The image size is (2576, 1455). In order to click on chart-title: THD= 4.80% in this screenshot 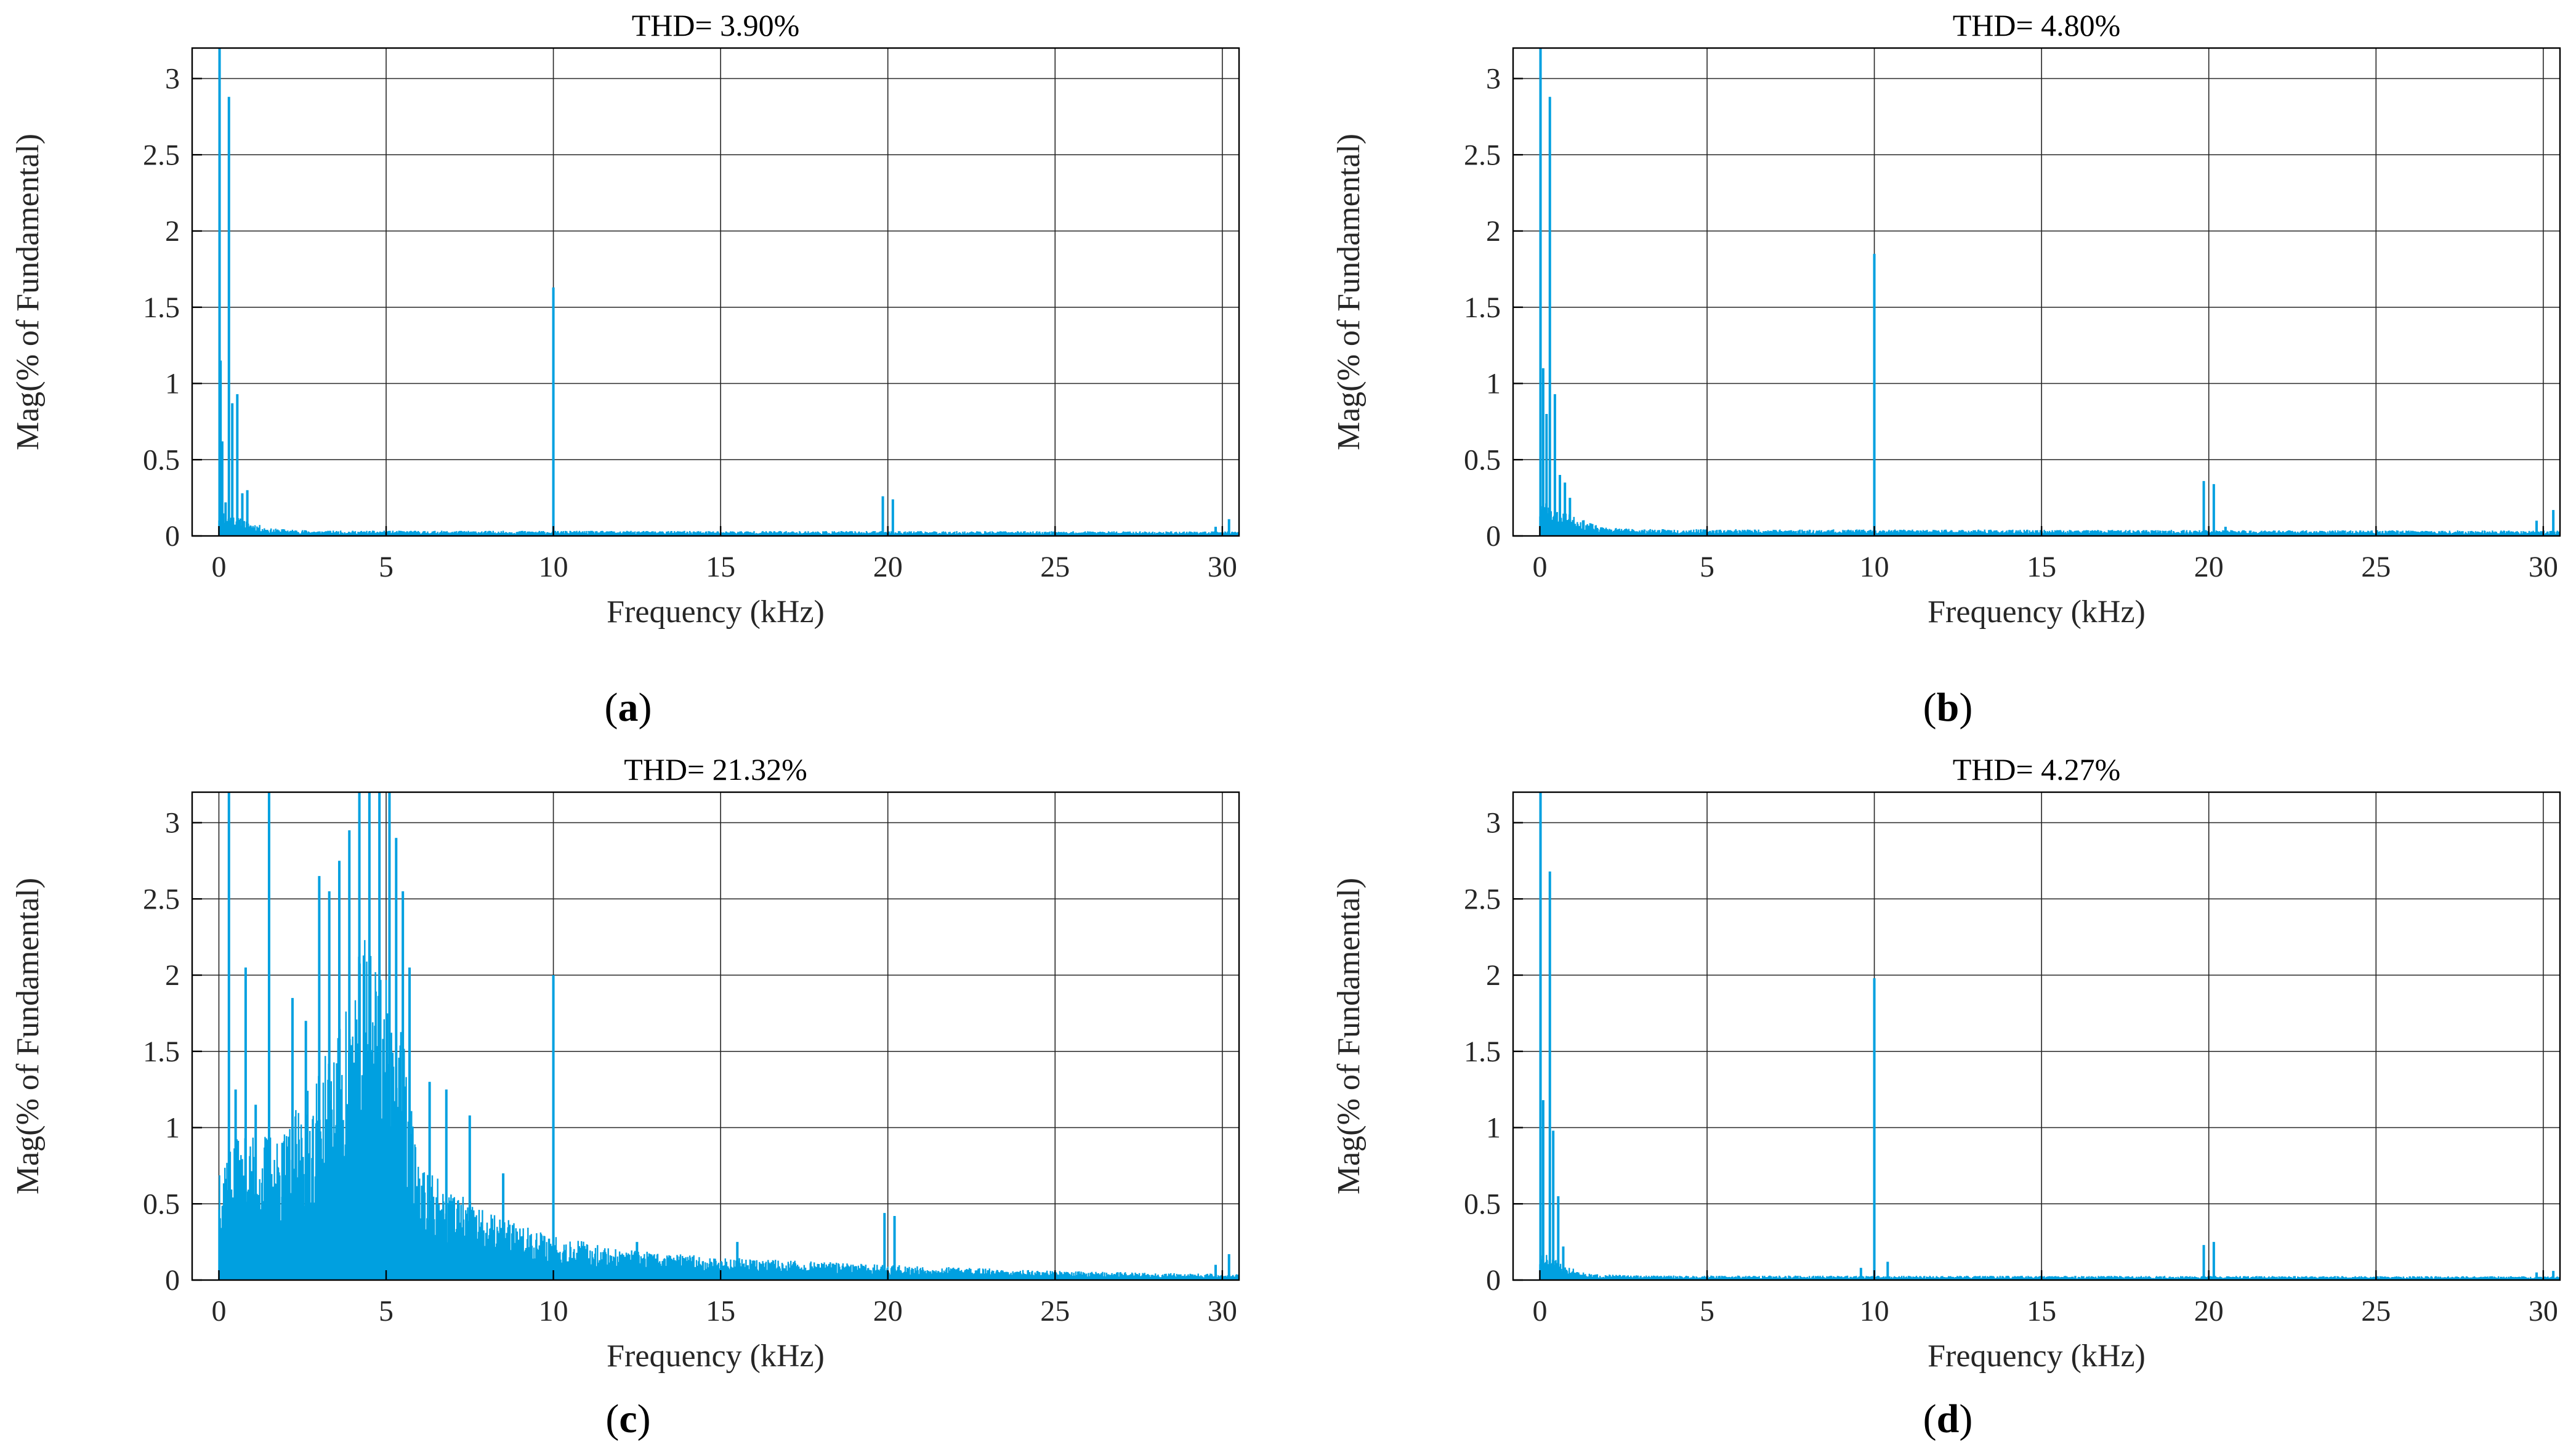, I will do `click(2037, 25)`.